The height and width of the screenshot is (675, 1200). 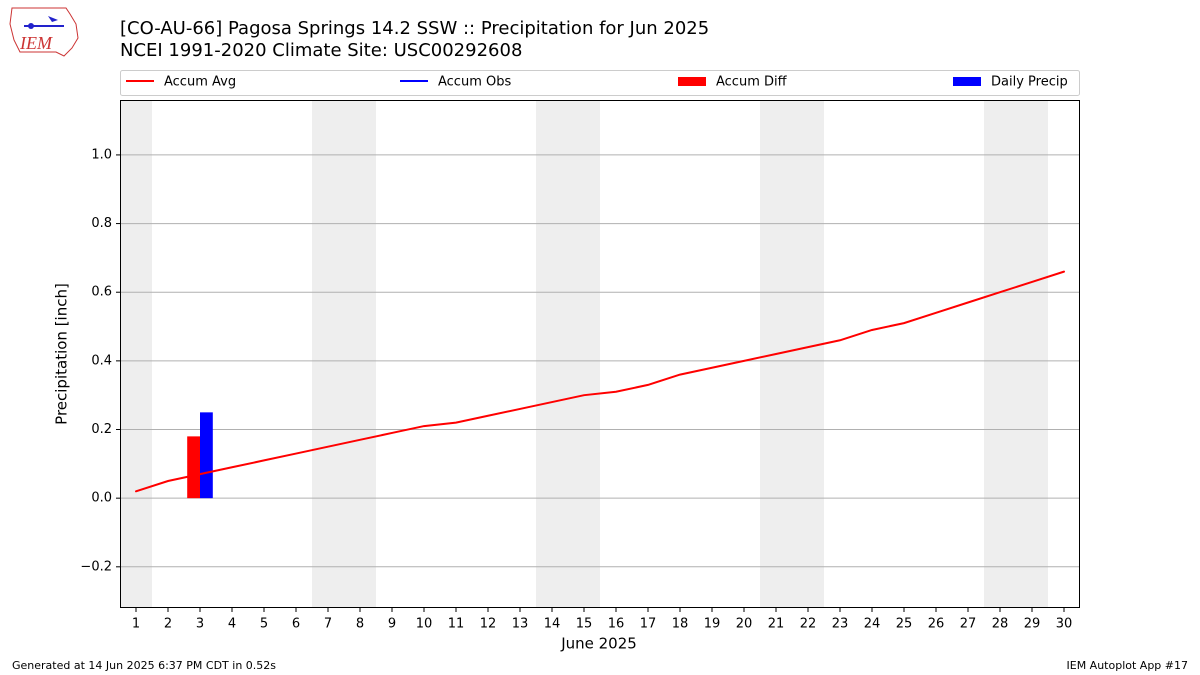 What do you see at coordinates (424, 624) in the screenshot?
I see `x-tick-label: 10` at bounding box center [424, 624].